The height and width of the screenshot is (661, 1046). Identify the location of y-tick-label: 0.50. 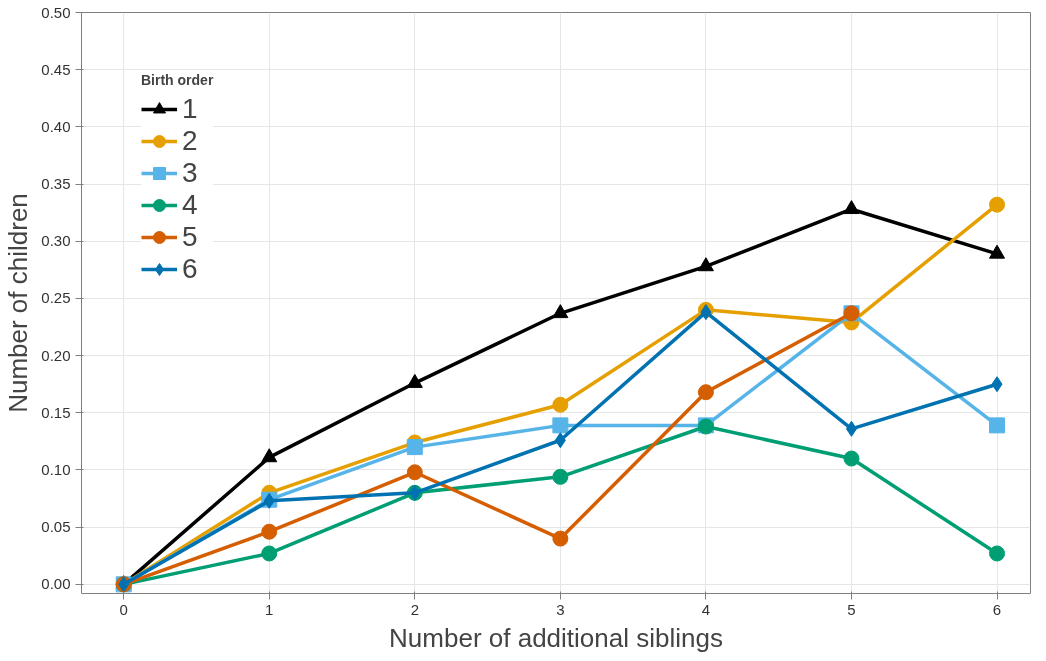
(56, 12).